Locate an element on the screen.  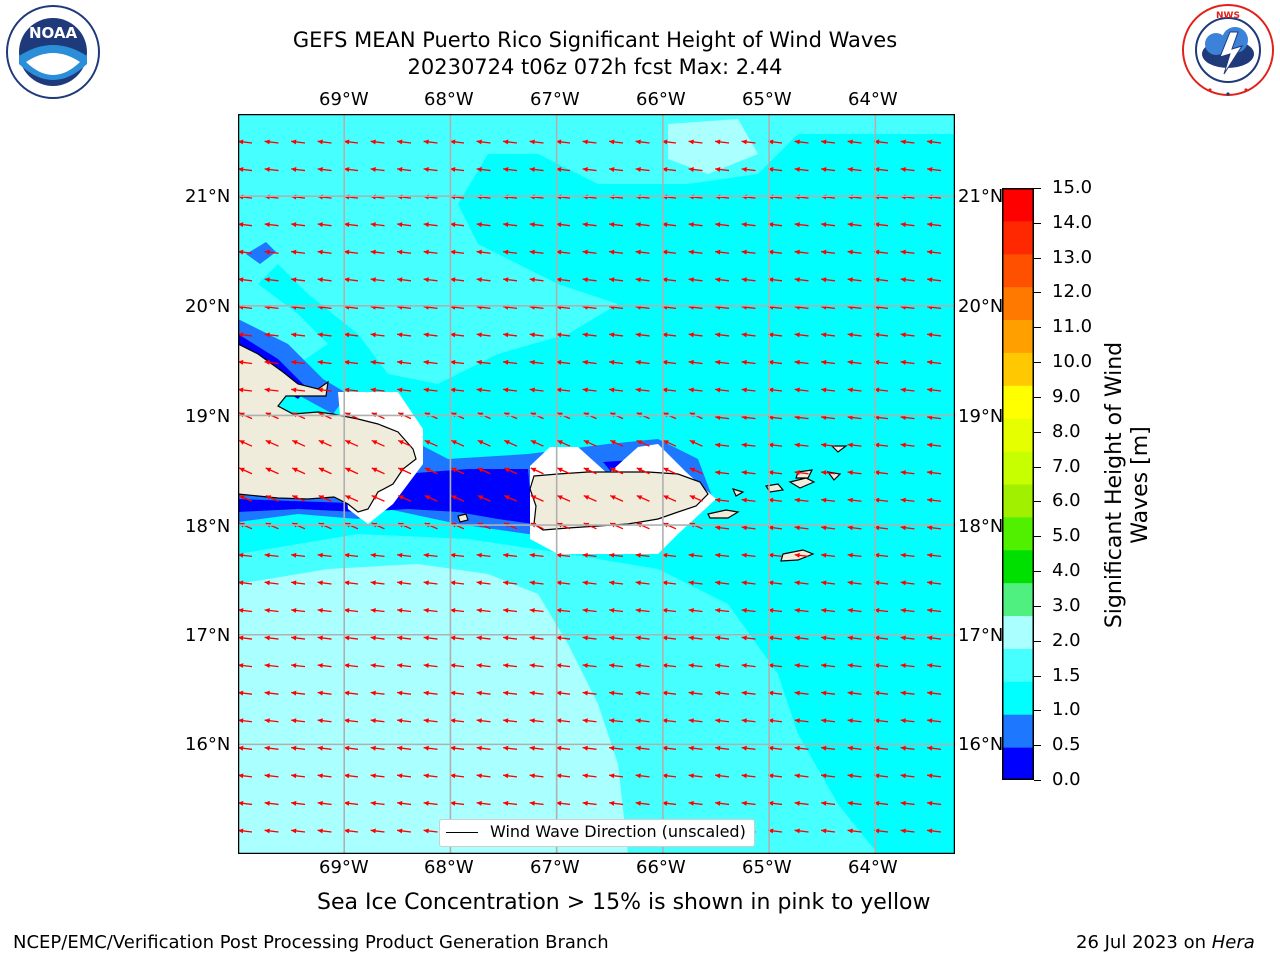
legend-line-swatch is located at coordinates (462, 832).